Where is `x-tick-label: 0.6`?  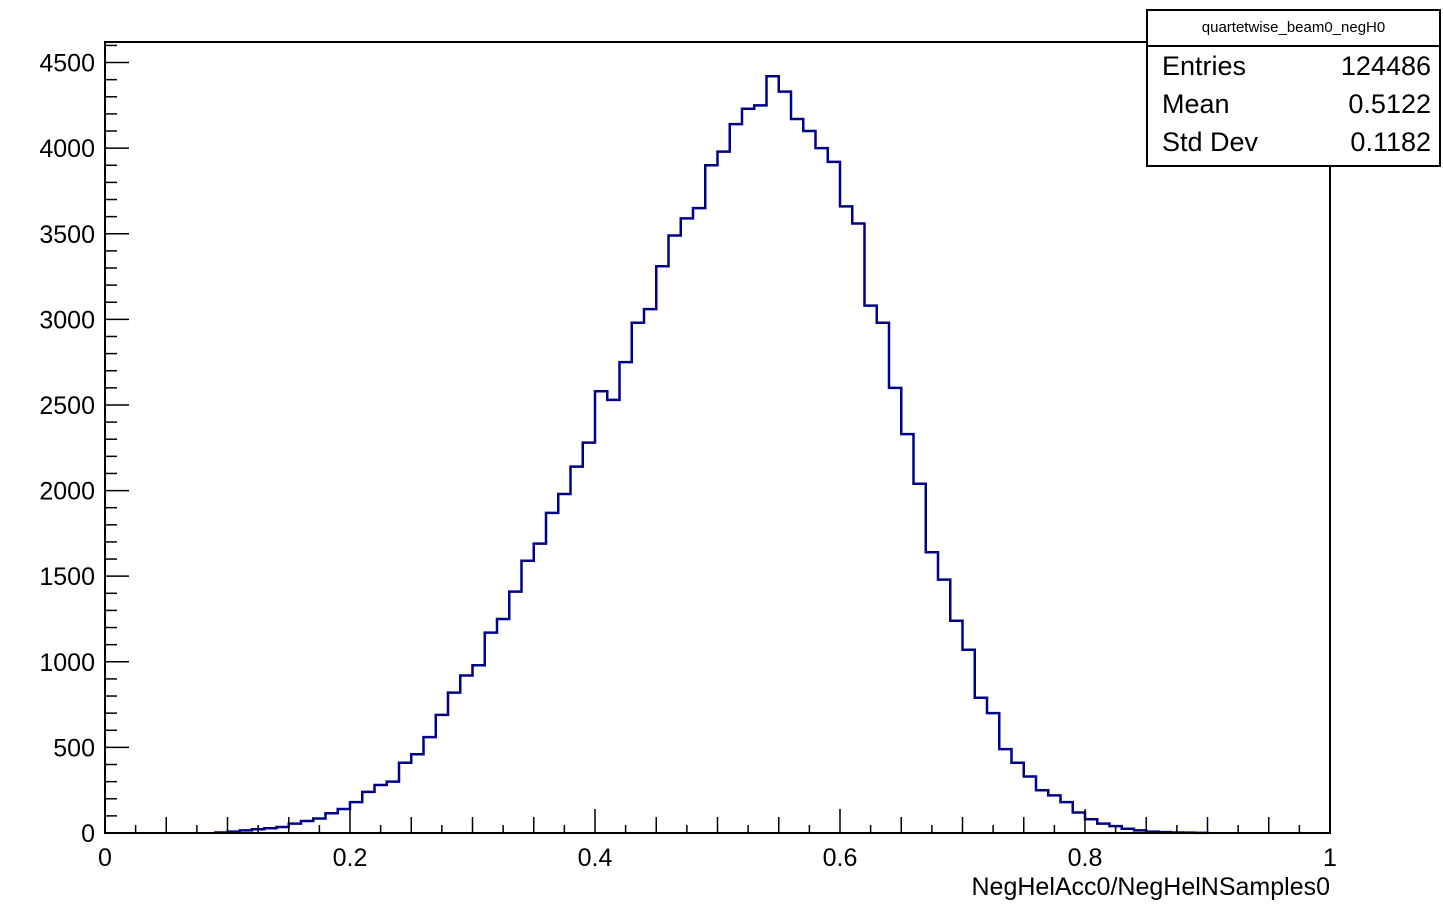
x-tick-label: 0.6 is located at coordinates (840, 858).